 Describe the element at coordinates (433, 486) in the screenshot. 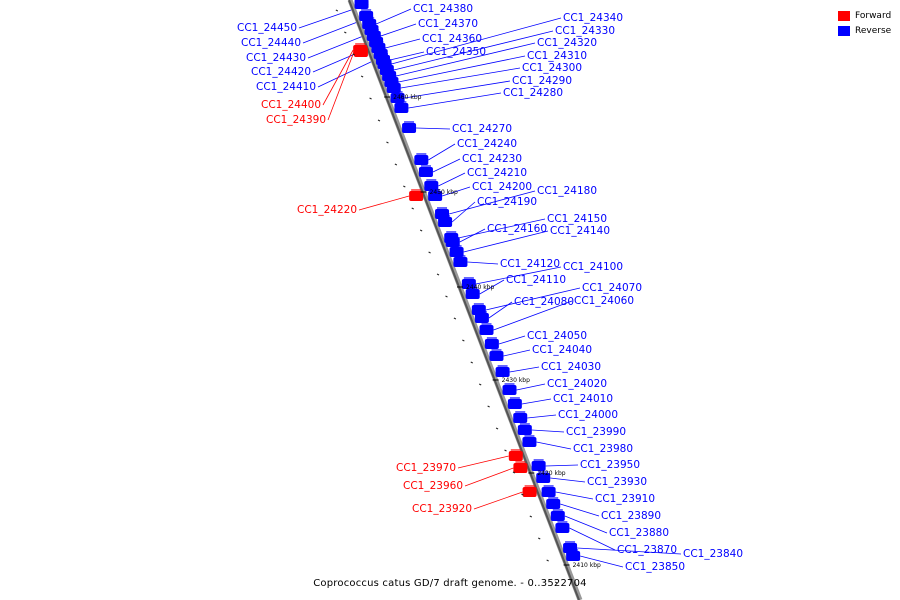

I see `gene-label-CC1_23960: CC1_23960` at that location.